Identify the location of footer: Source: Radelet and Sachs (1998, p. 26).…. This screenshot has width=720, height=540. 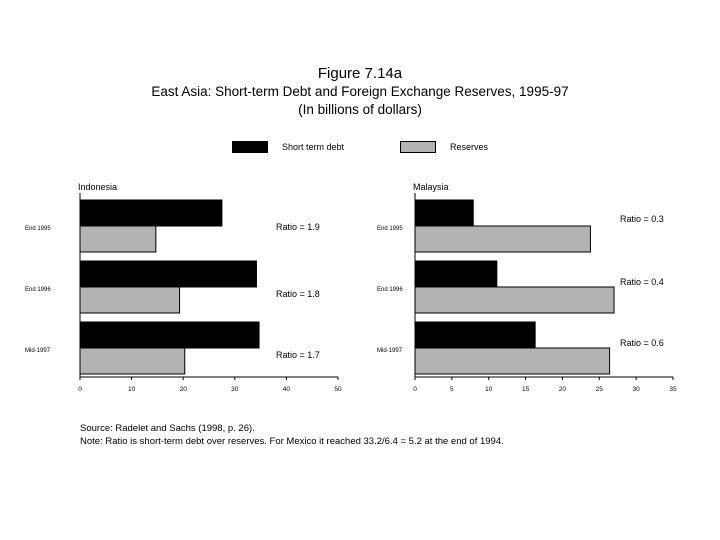
(292, 435).